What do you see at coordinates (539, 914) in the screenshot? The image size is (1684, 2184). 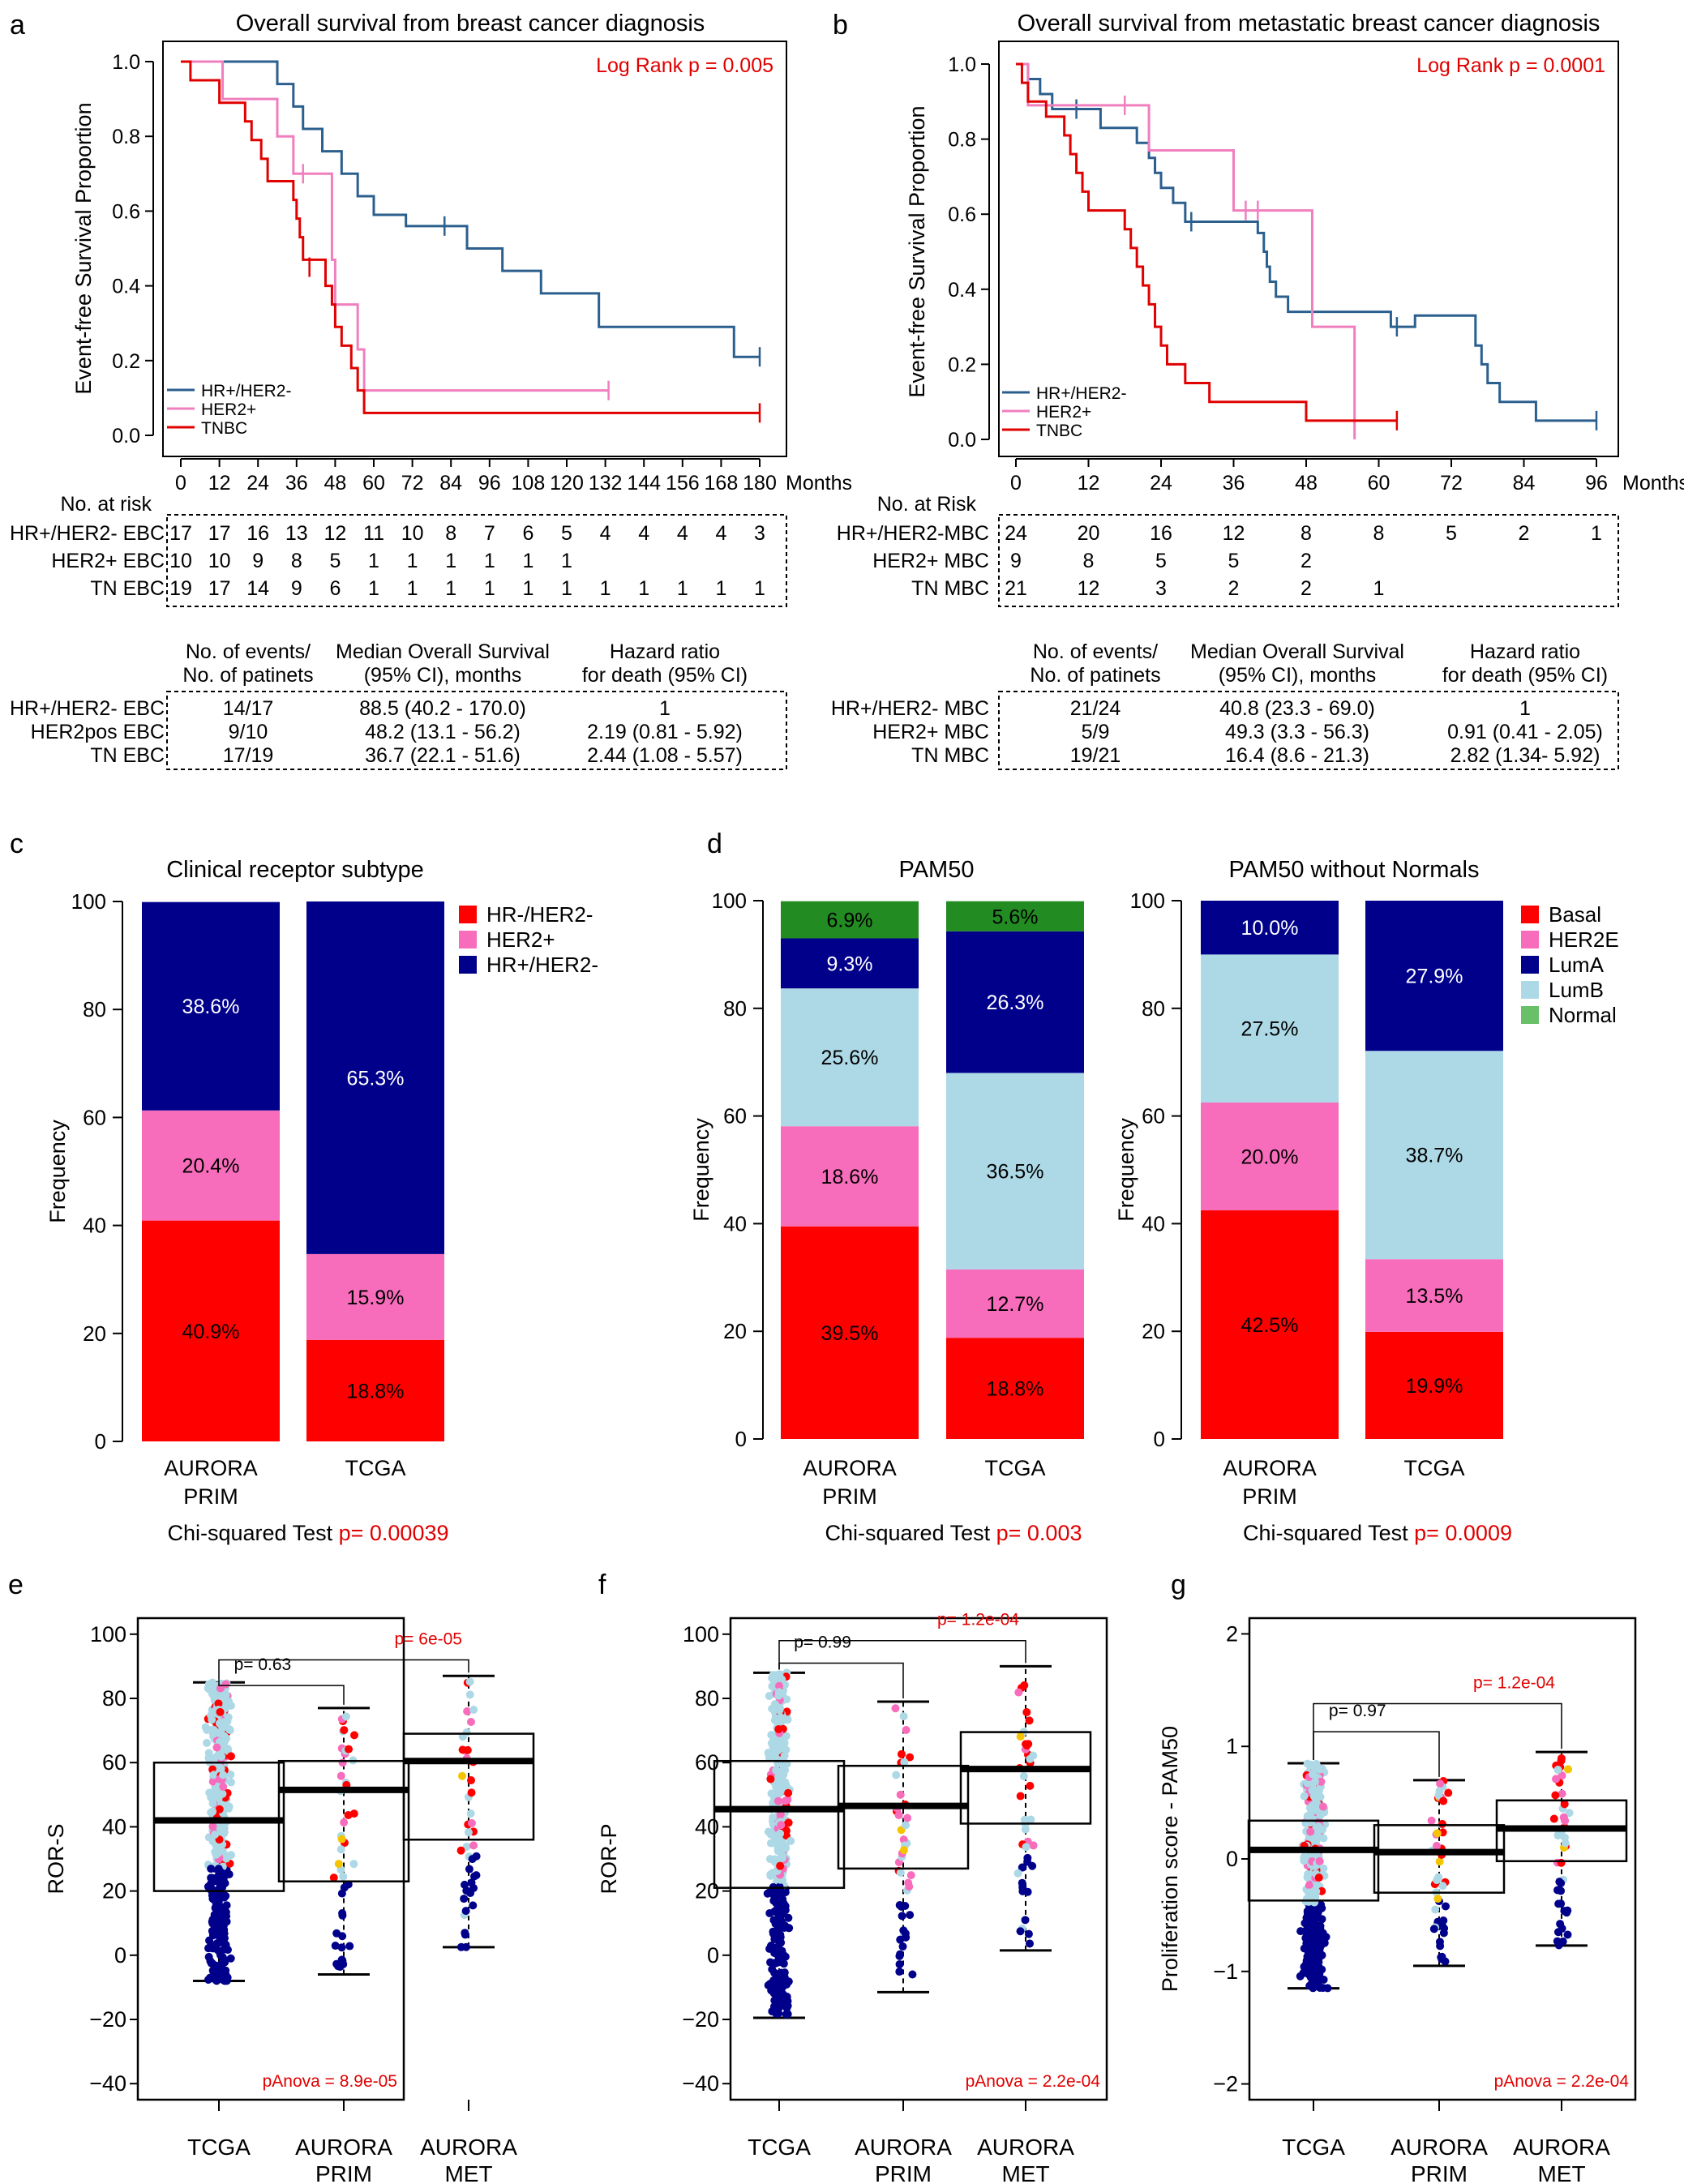 I see `legend-label: HR-/HER2-` at bounding box center [539, 914].